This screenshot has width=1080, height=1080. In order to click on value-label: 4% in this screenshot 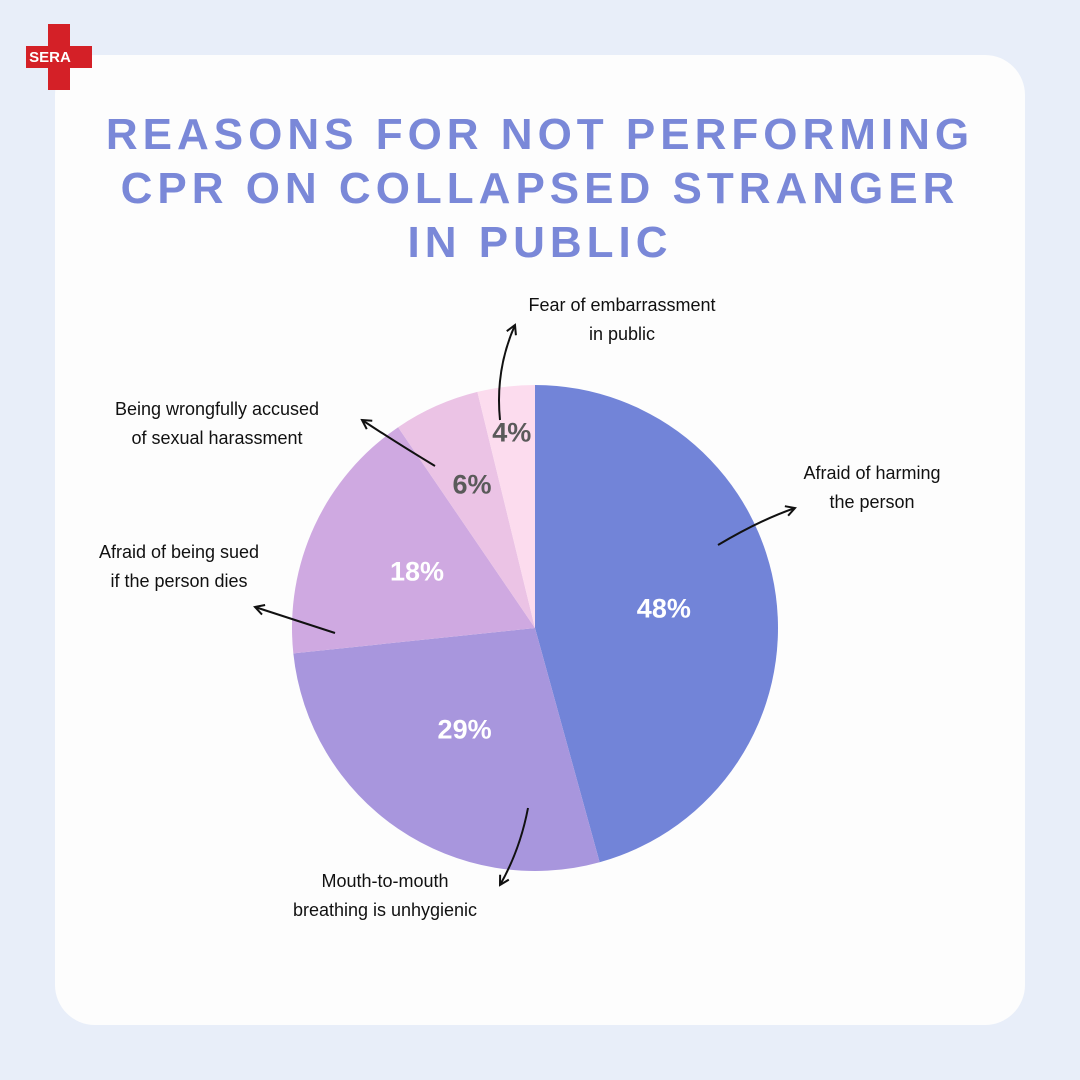, I will do `click(511, 433)`.